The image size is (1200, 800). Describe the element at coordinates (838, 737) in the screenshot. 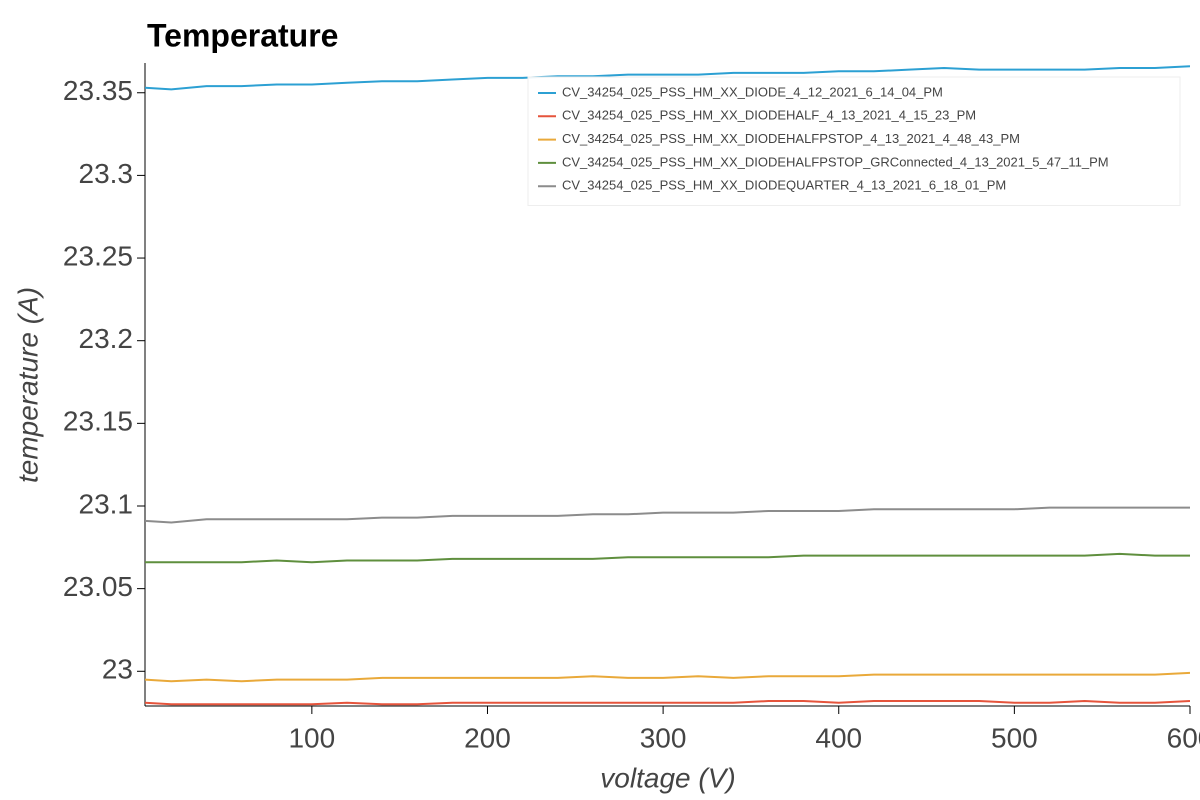

I see `x-tick-label: 400` at that location.